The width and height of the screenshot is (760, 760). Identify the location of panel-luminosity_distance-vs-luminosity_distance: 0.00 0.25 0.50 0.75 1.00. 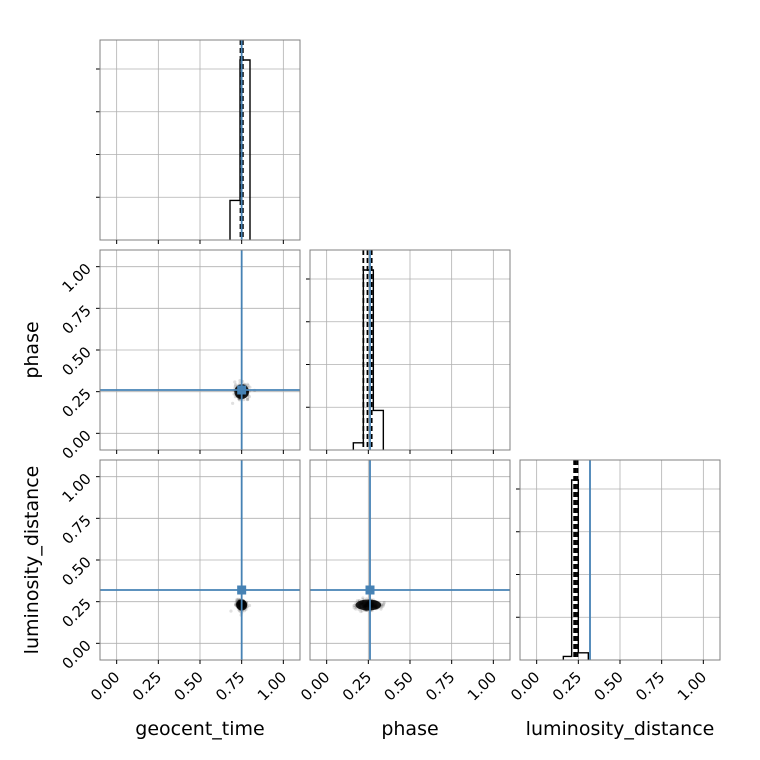
(614, 581).